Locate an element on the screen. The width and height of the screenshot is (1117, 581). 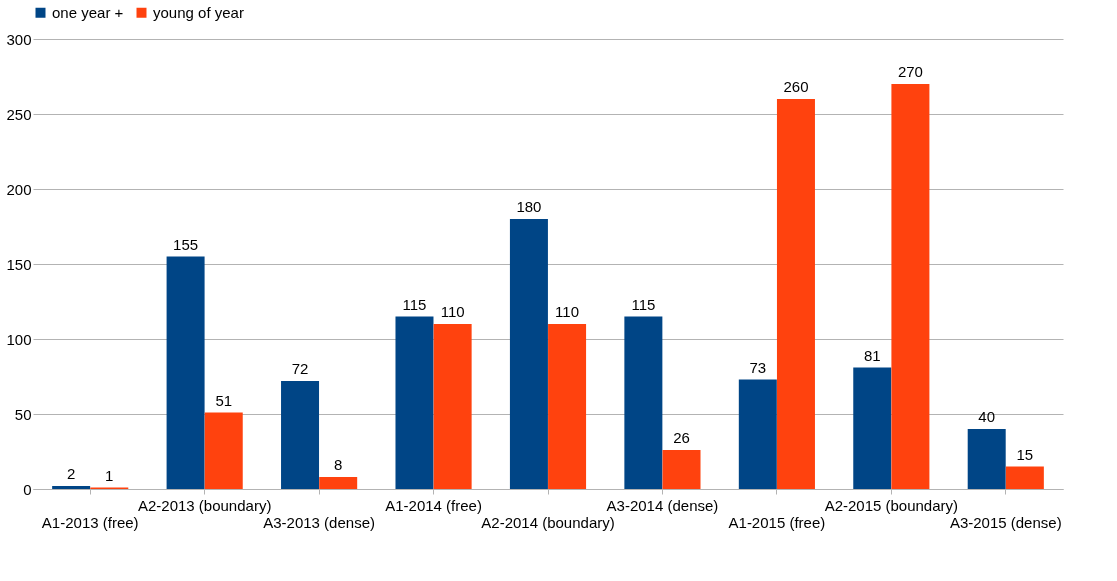
y-tick-label: 300 is located at coordinates (19, 39).